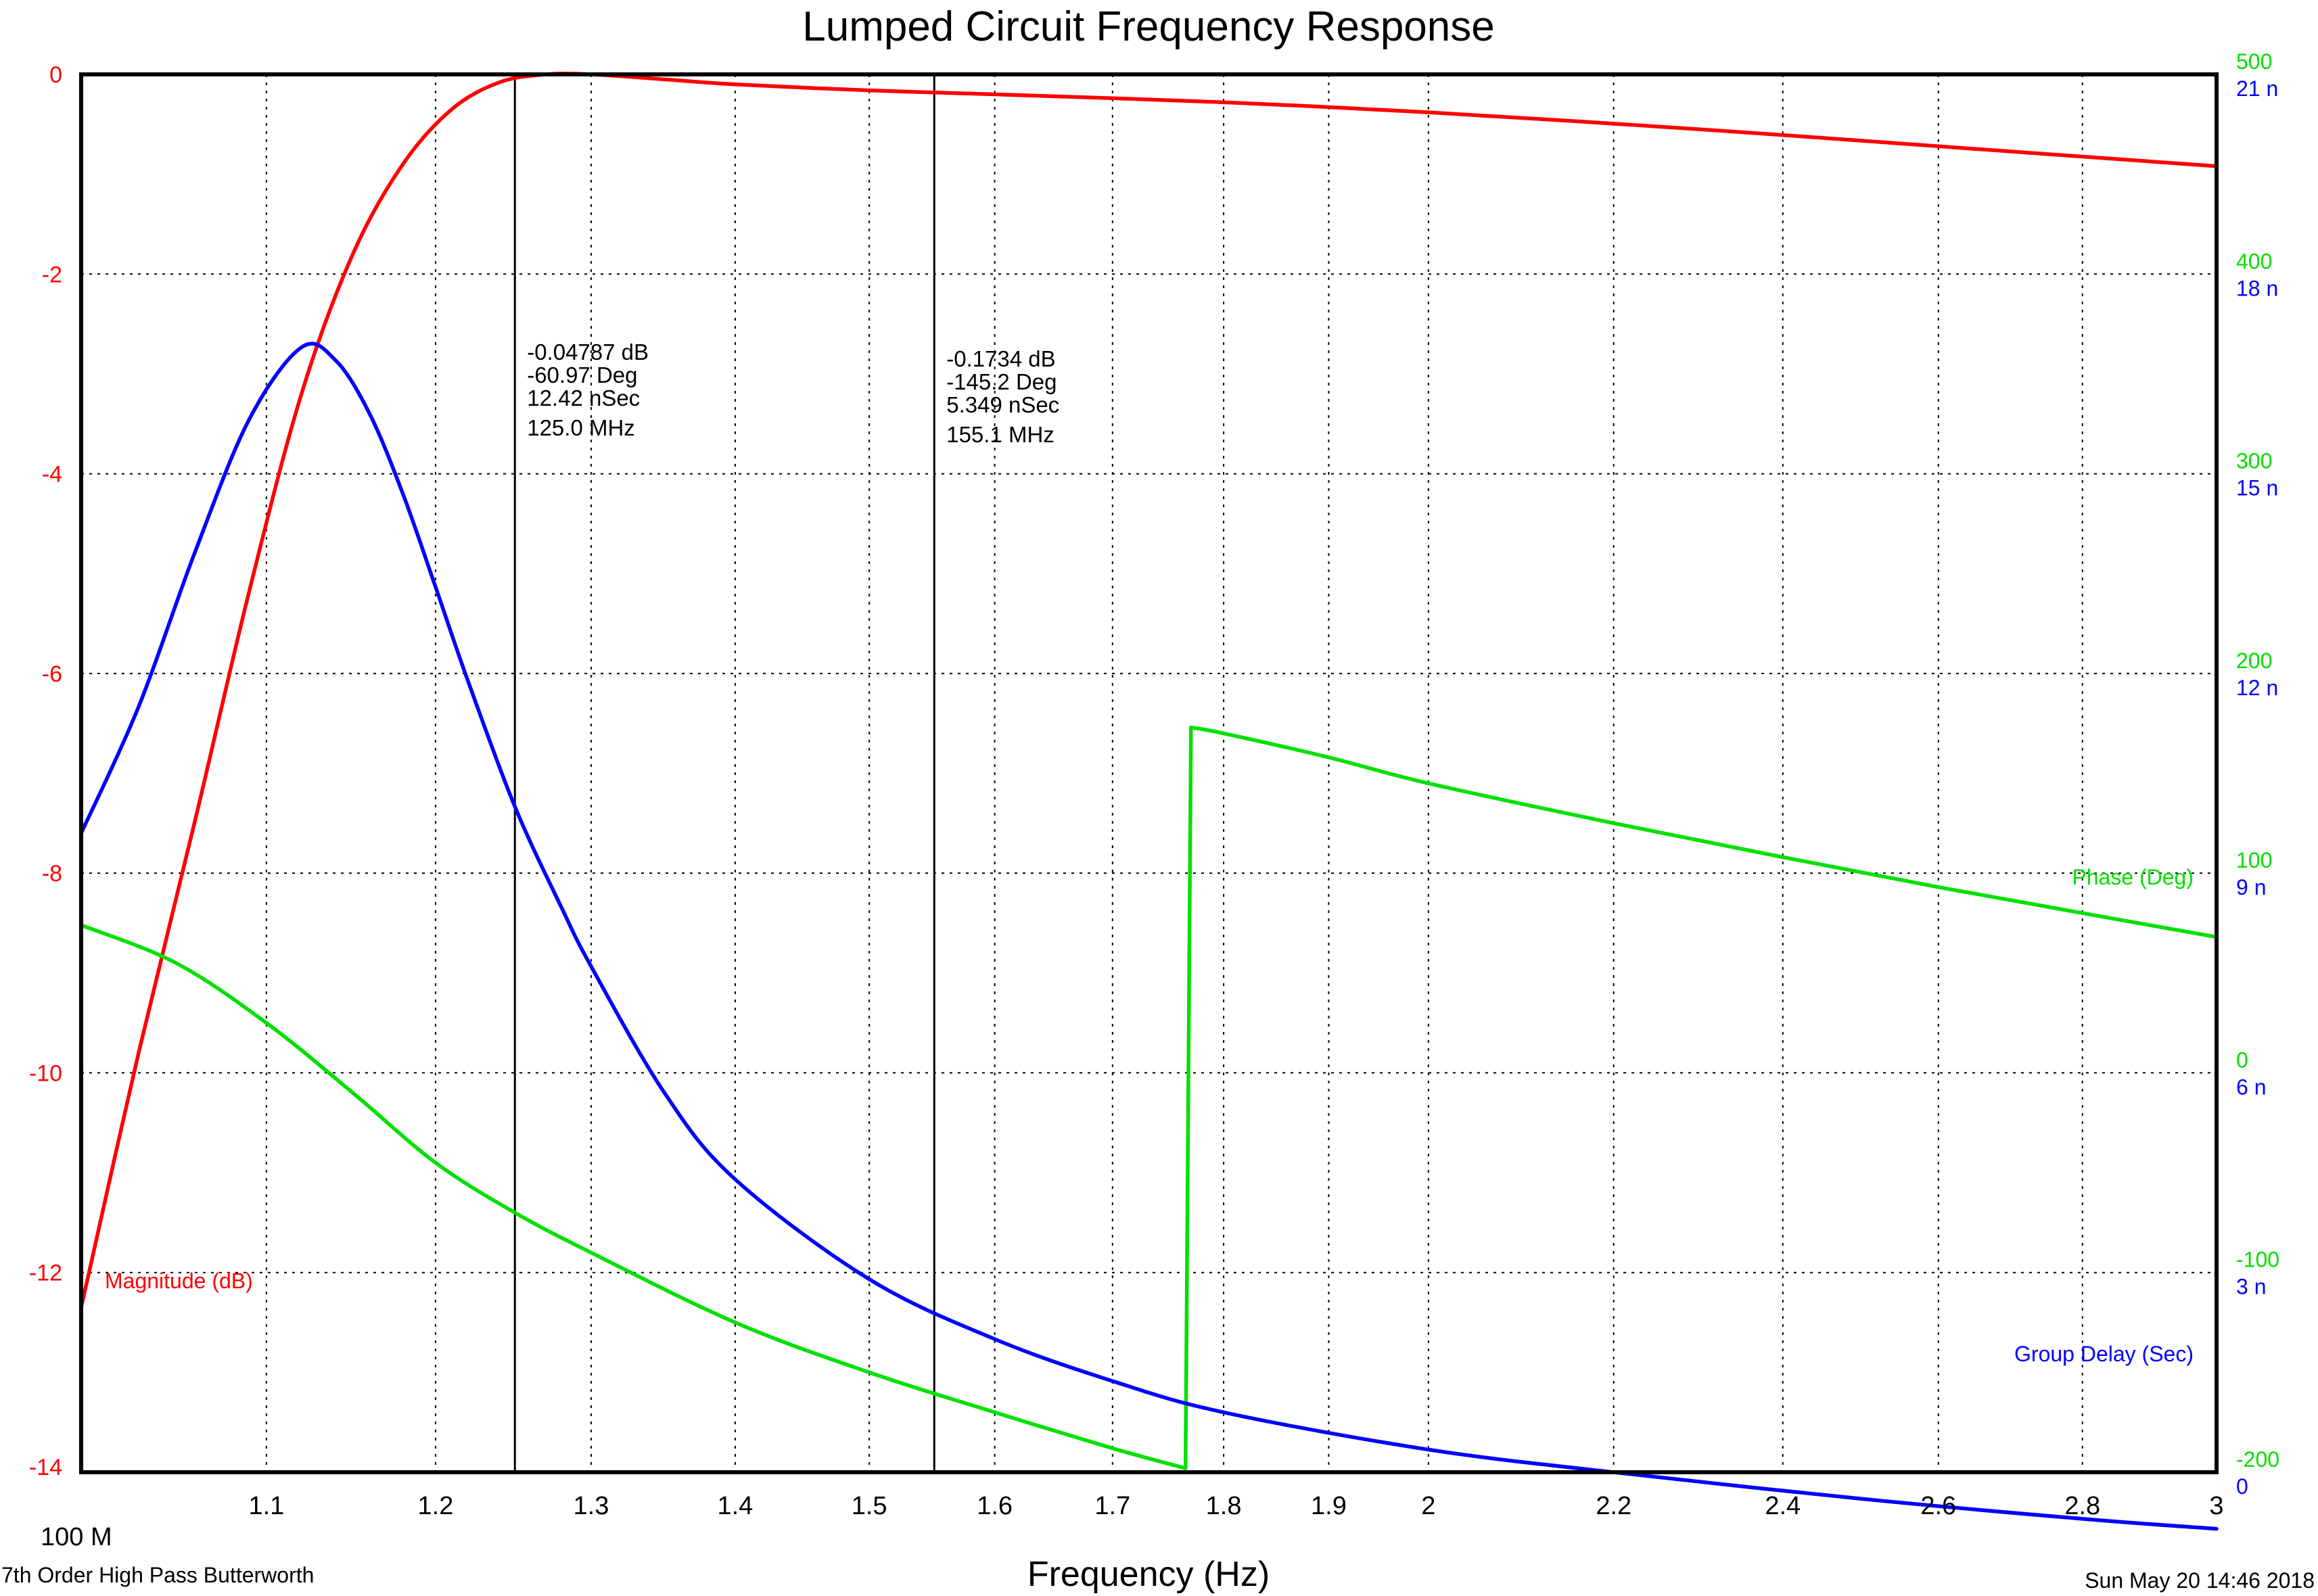 The width and height of the screenshot is (2318, 1596). What do you see at coordinates (1224, 1506) in the screenshot?
I see `x-tick-label: 1.8` at bounding box center [1224, 1506].